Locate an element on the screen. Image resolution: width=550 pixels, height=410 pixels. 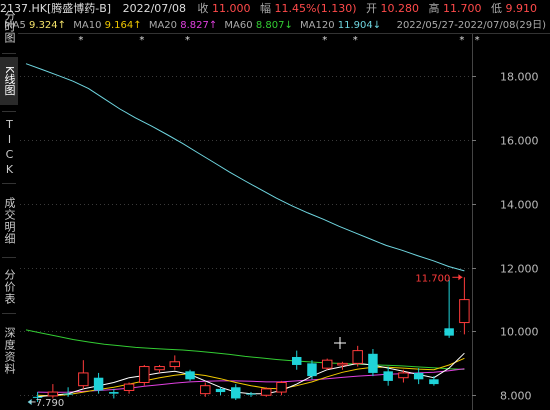
sidebar-item-intraday: 分时图 is located at coordinates (9, 25).